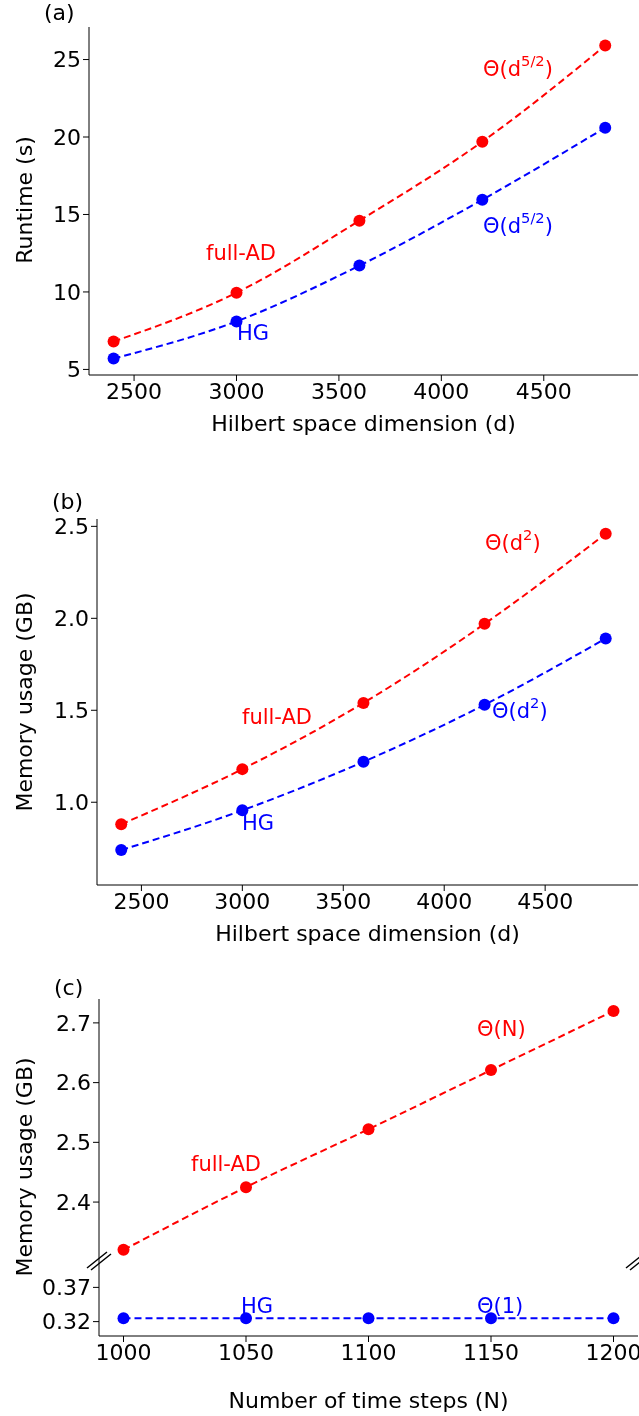 Image resolution: width=639 pixels, height=1416 pixels. I want to click on y-tick-label: 0.32, so click(66, 1322).